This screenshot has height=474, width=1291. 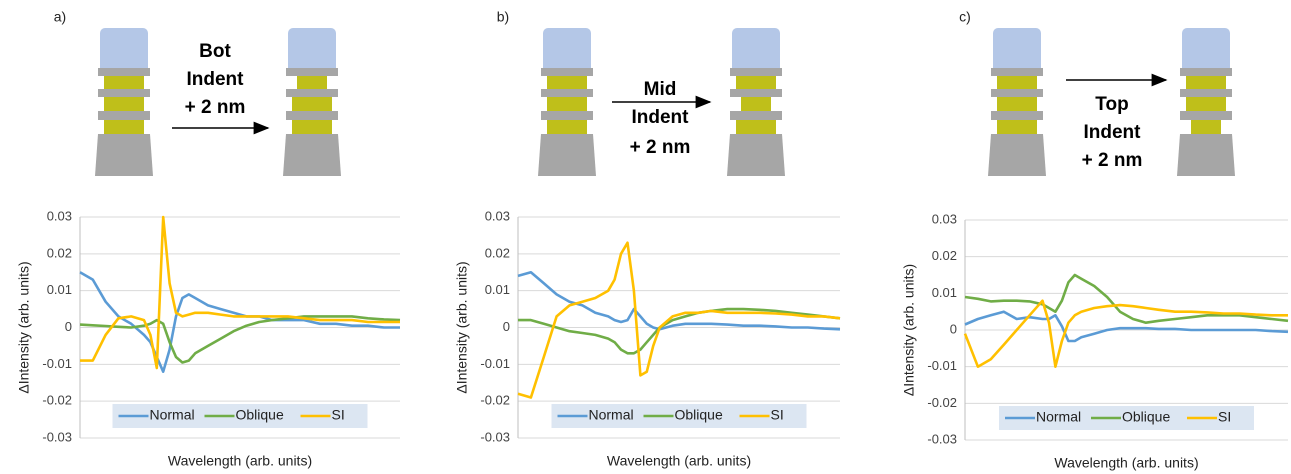 What do you see at coordinates (1111, 104) in the screenshot?
I see `indent-caption: Top` at bounding box center [1111, 104].